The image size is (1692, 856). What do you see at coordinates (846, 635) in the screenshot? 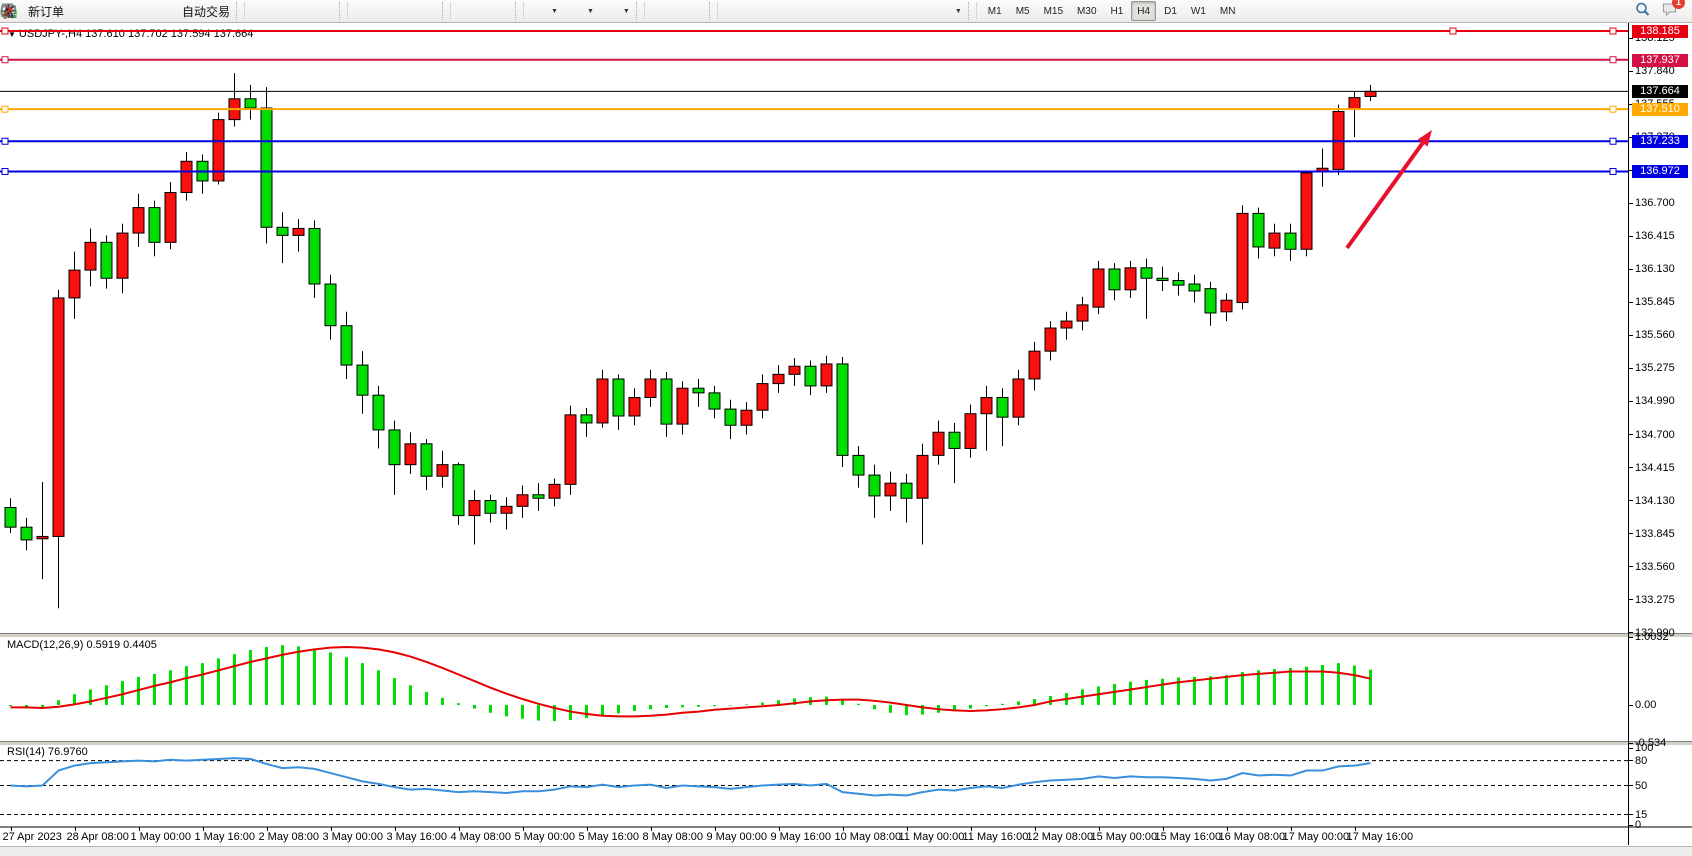
I see `pane-resize-handle-macd` at bounding box center [846, 635].